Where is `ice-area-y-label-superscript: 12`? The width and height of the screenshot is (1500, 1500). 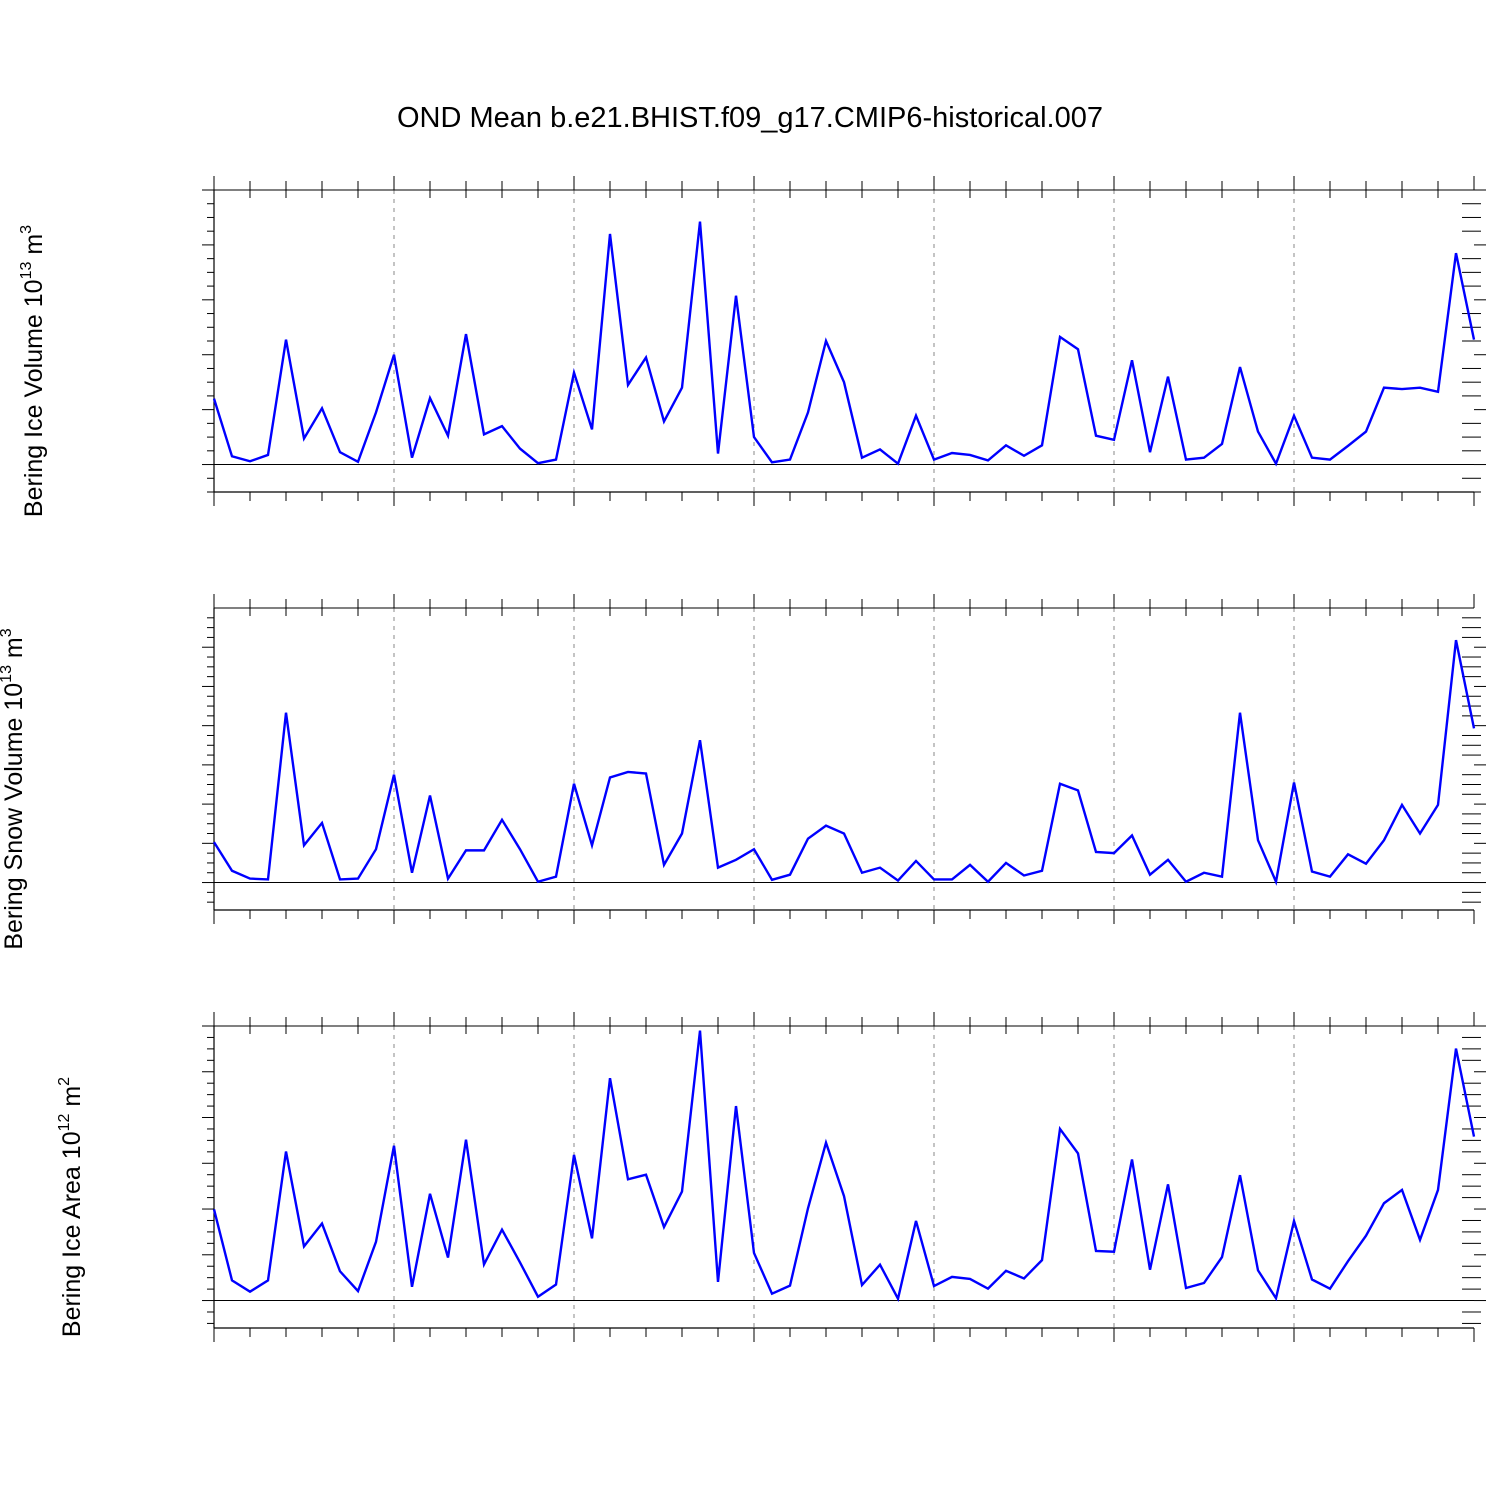
ice-area-y-label-superscript: 12 is located at coordinates (64, 1122).